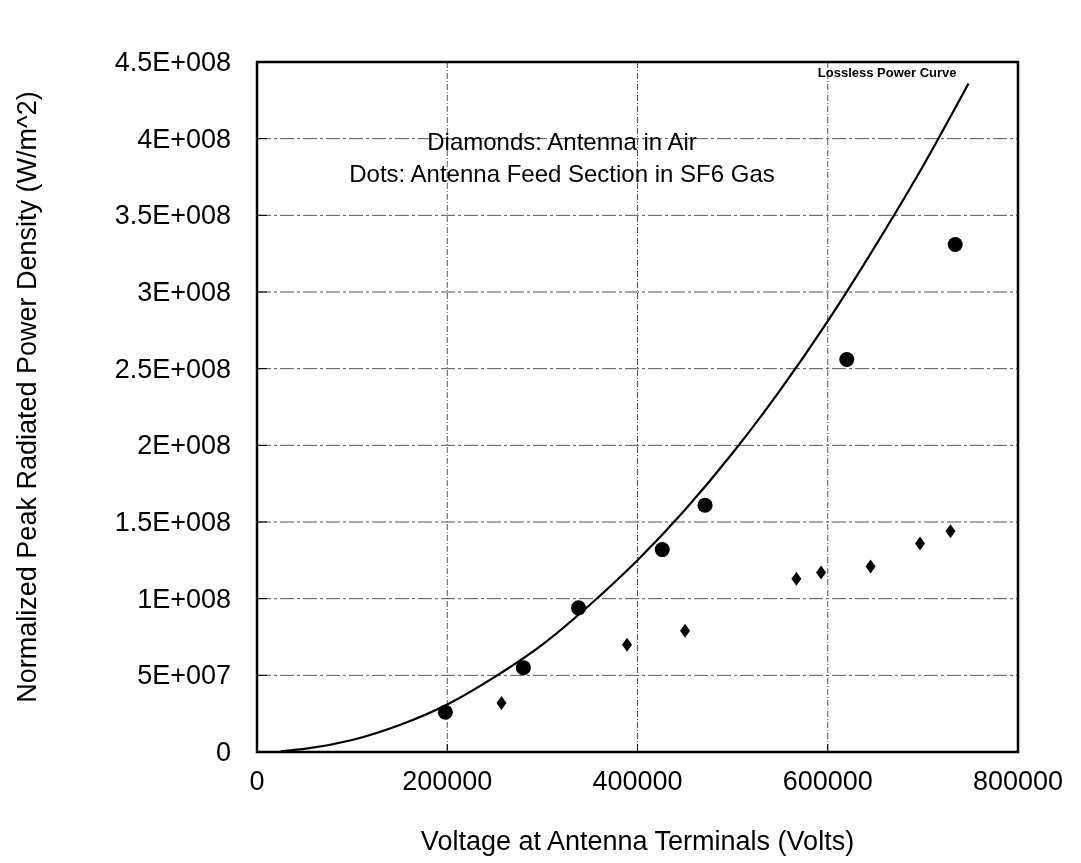  What do you see at coordinates (1018, 781) in the screenshot?
I see `x-tick-label: 800000` at bounding box center [1018, 781].